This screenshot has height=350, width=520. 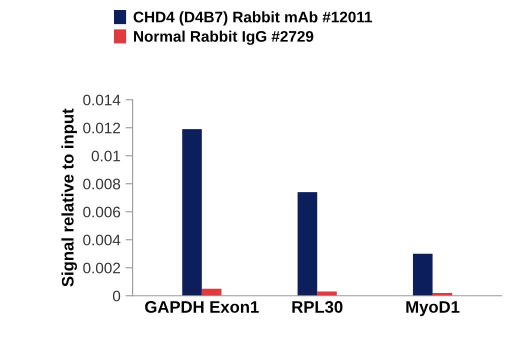 What do you see at coordinates (116, 296) in the screenshot?
I see `y-tick-label: 0` at bounding box center [116, 296].